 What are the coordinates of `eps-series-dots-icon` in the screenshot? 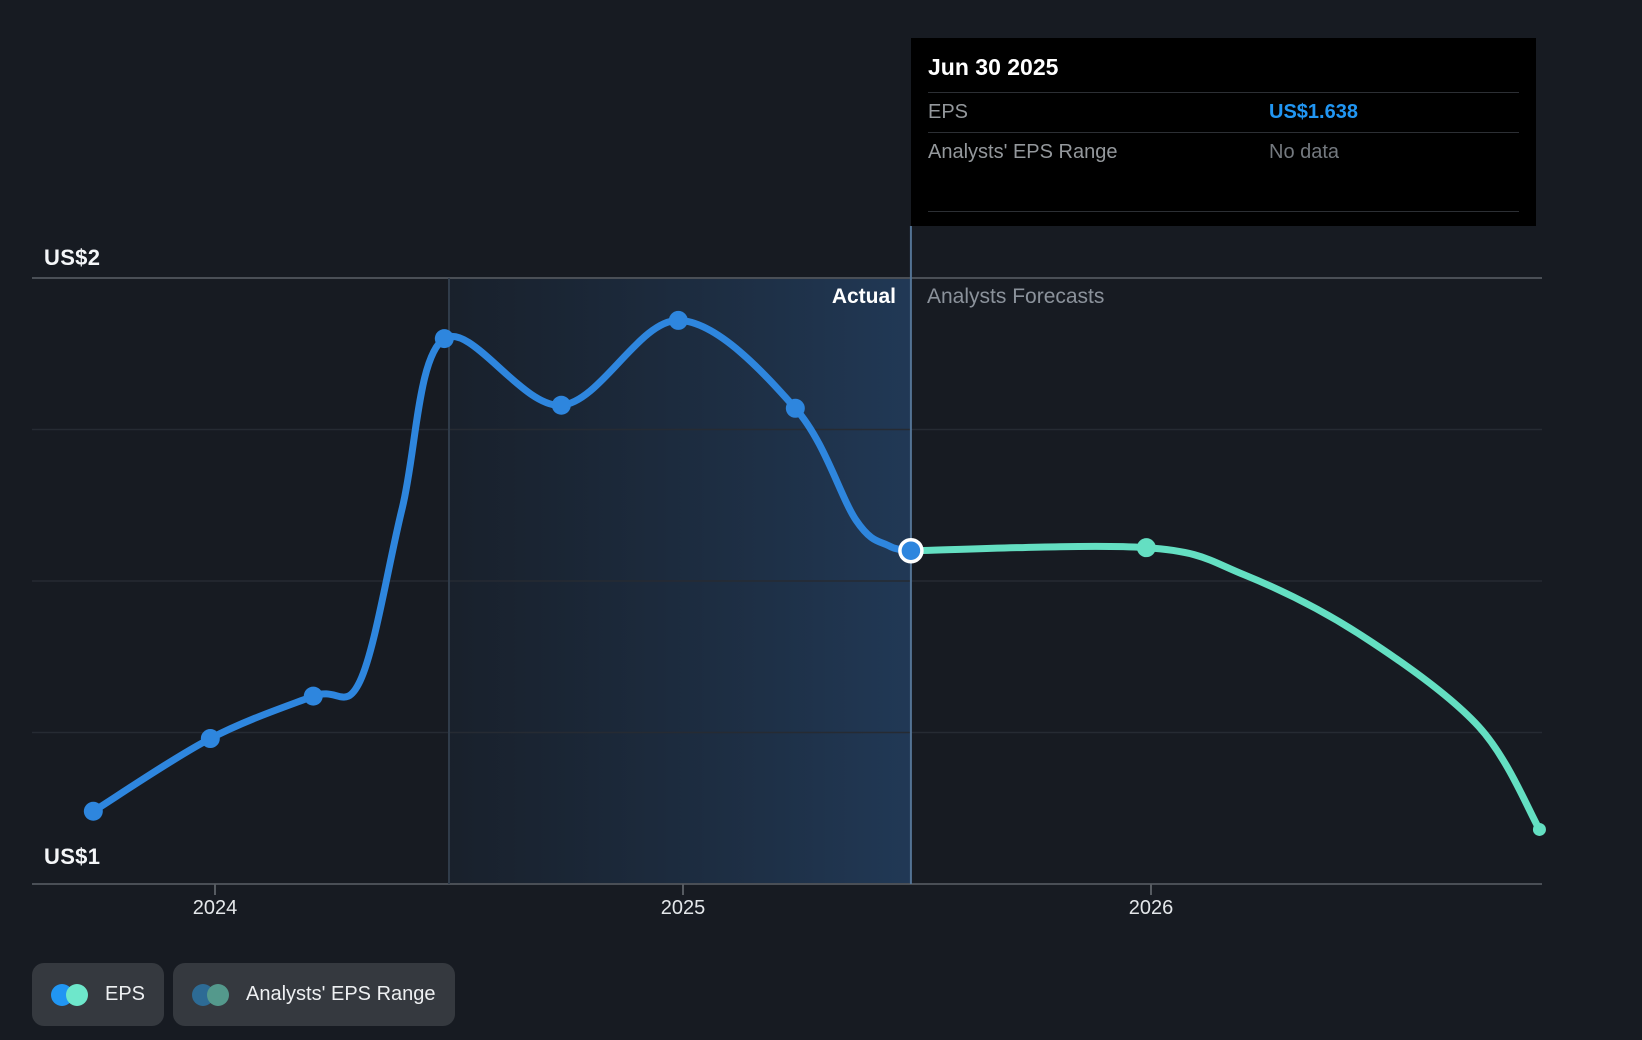 It's located at (69, 994).